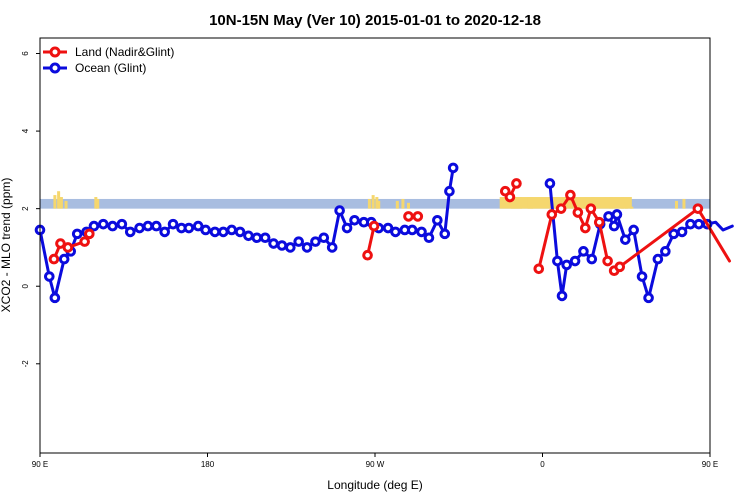  What do you see at coordinates (108, 52) in the screenshot?
I see `legend-entry-land: Land (Nadir&Glint)` at bounding box center [108, 52].